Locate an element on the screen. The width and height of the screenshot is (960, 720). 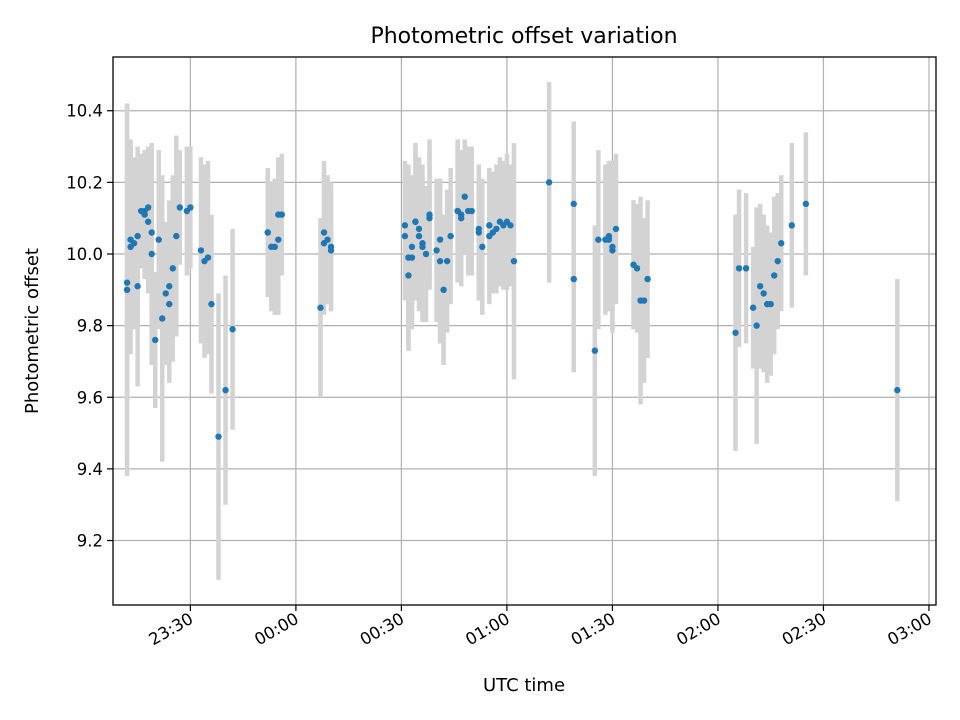
chart-title: Photometric offset variation is located at coordinates (523, 36).